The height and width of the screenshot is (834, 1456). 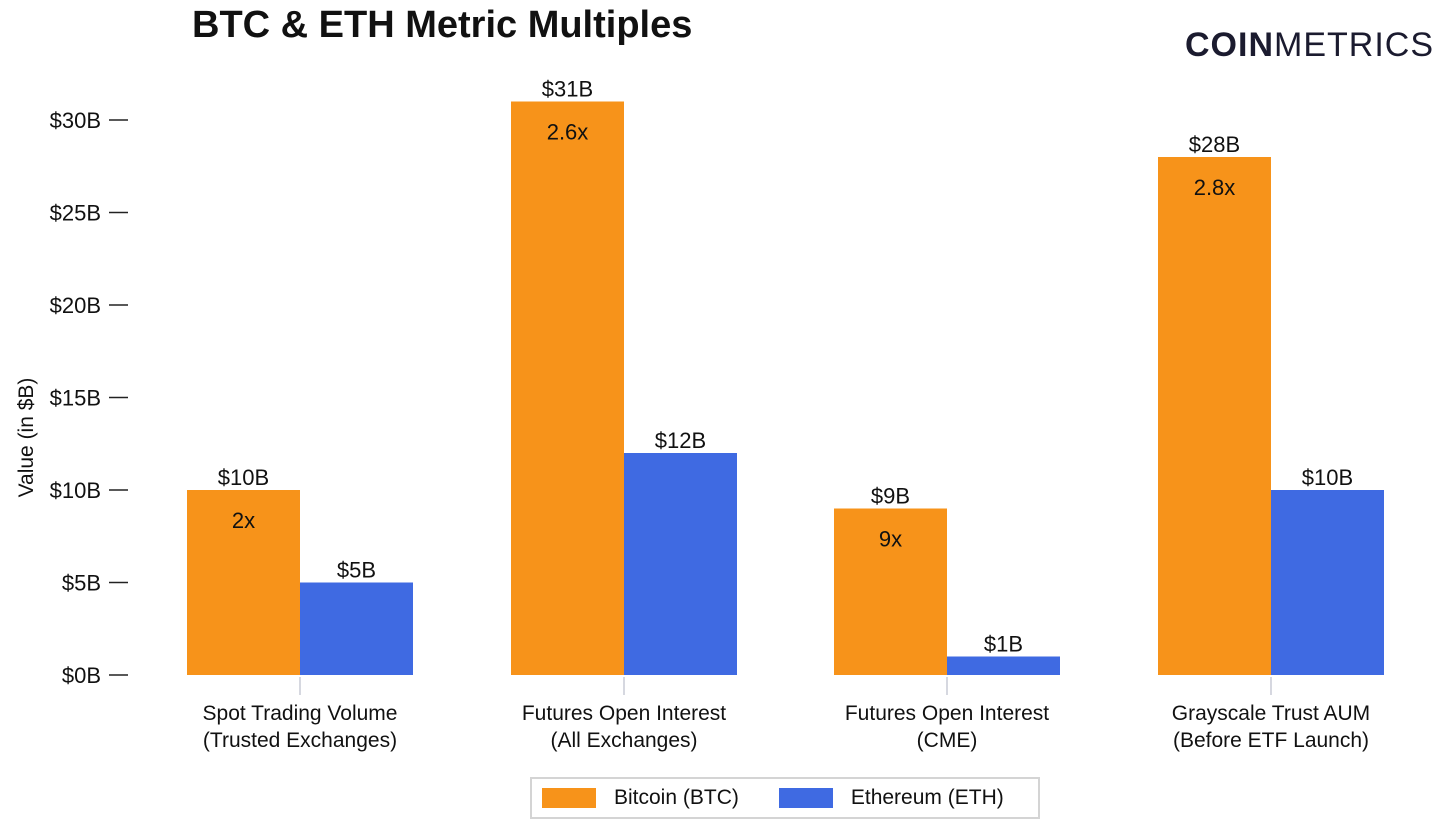 I want to click on bar-value-label-eth: $1B, so click(x=1003, y=644).